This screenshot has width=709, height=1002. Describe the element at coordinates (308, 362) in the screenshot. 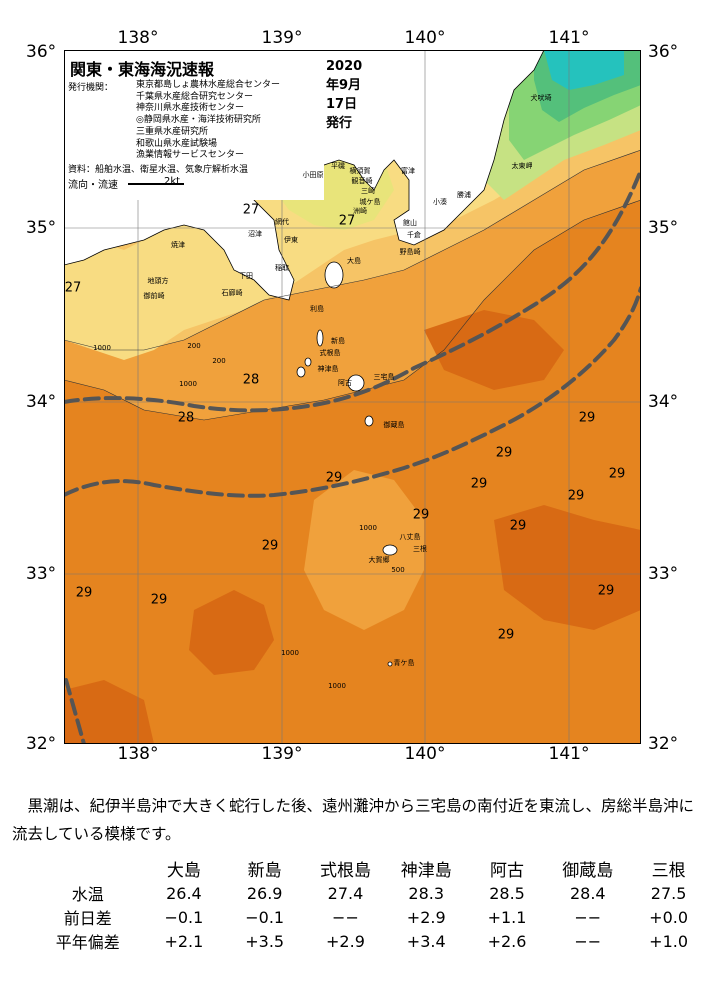

I see `island-shikinejima` at that location.